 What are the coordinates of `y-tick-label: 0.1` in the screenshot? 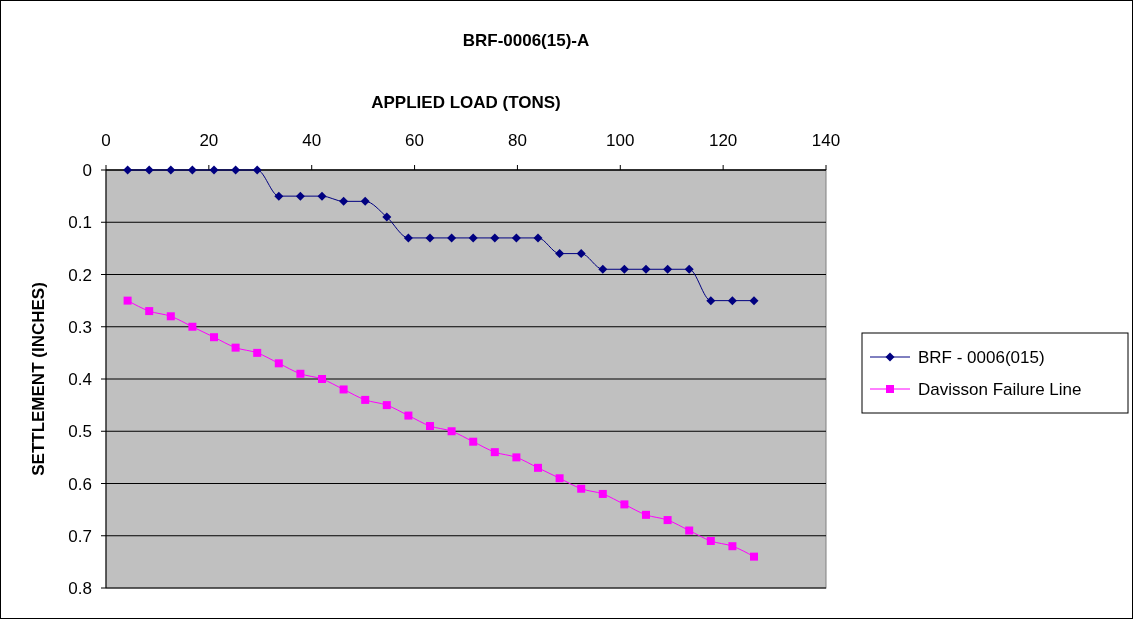 It's located at (80, 223).